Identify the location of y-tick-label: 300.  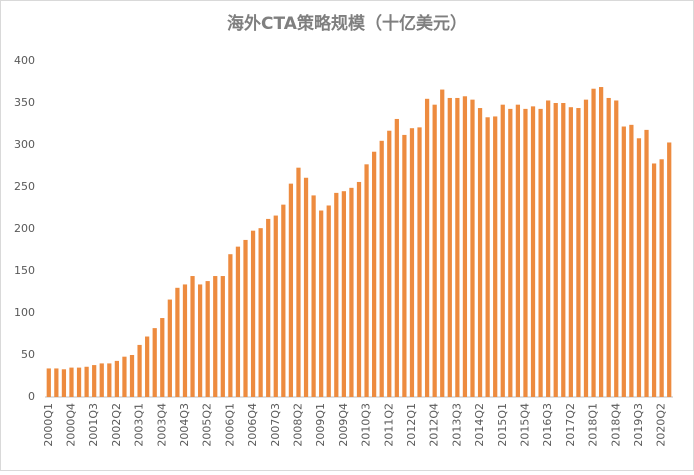
(24, 144).